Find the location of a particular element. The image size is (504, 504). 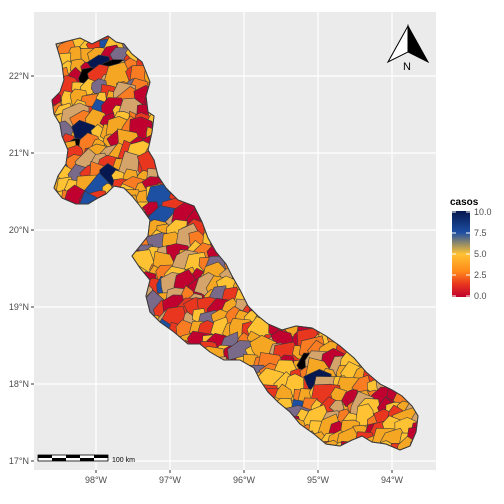

legend-colorbar is located at coordinates (461, 254).